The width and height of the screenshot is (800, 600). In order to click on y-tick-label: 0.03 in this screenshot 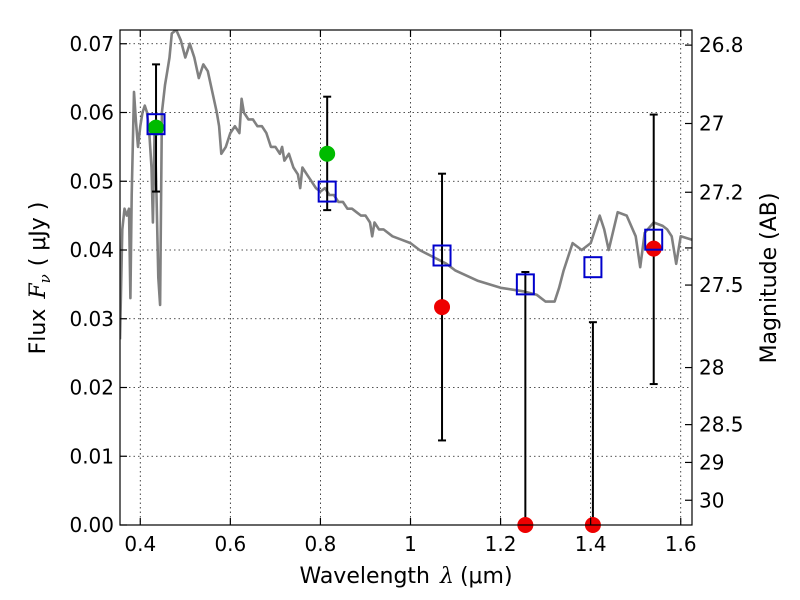, I will do `click(91, 319)`.